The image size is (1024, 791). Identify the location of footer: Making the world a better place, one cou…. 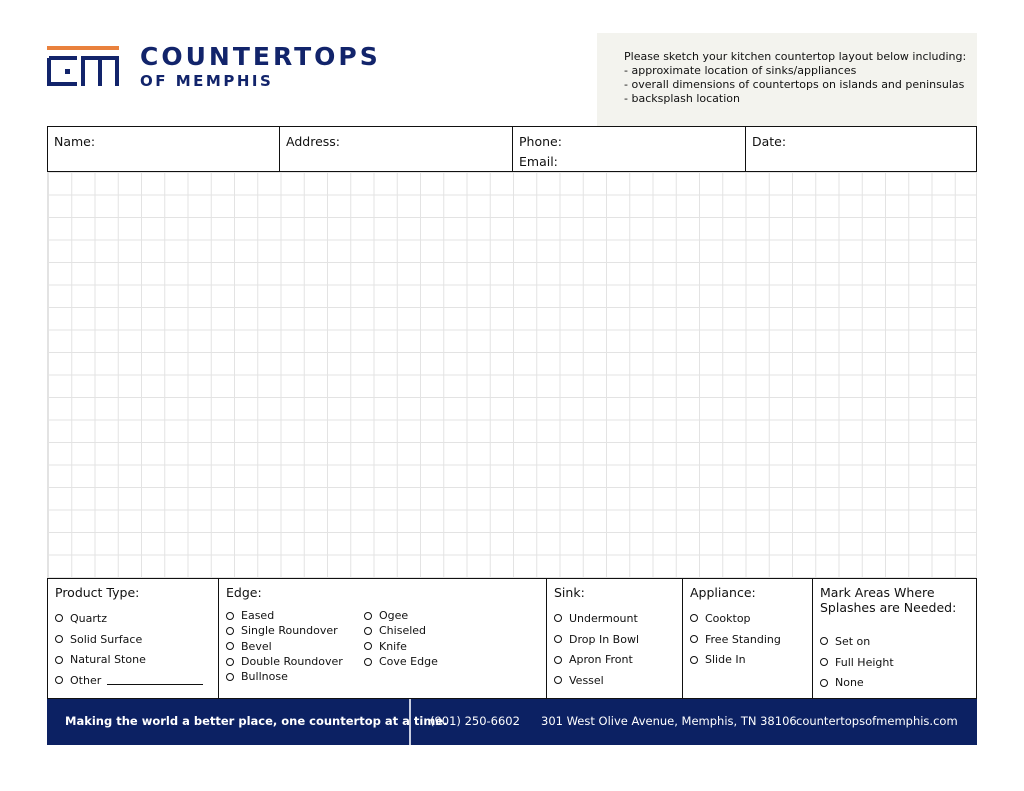
(512, 722).